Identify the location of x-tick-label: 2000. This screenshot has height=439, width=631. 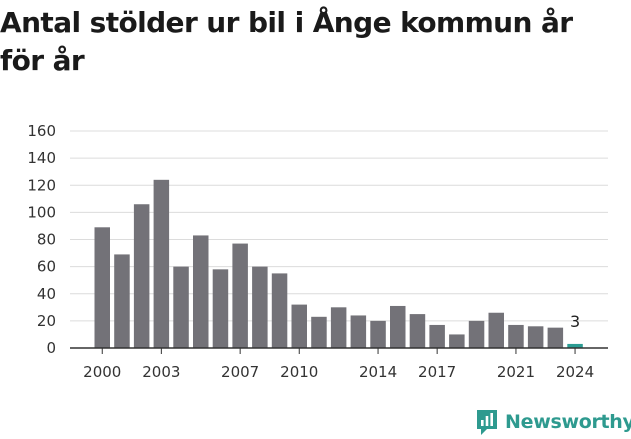
(102, 372).